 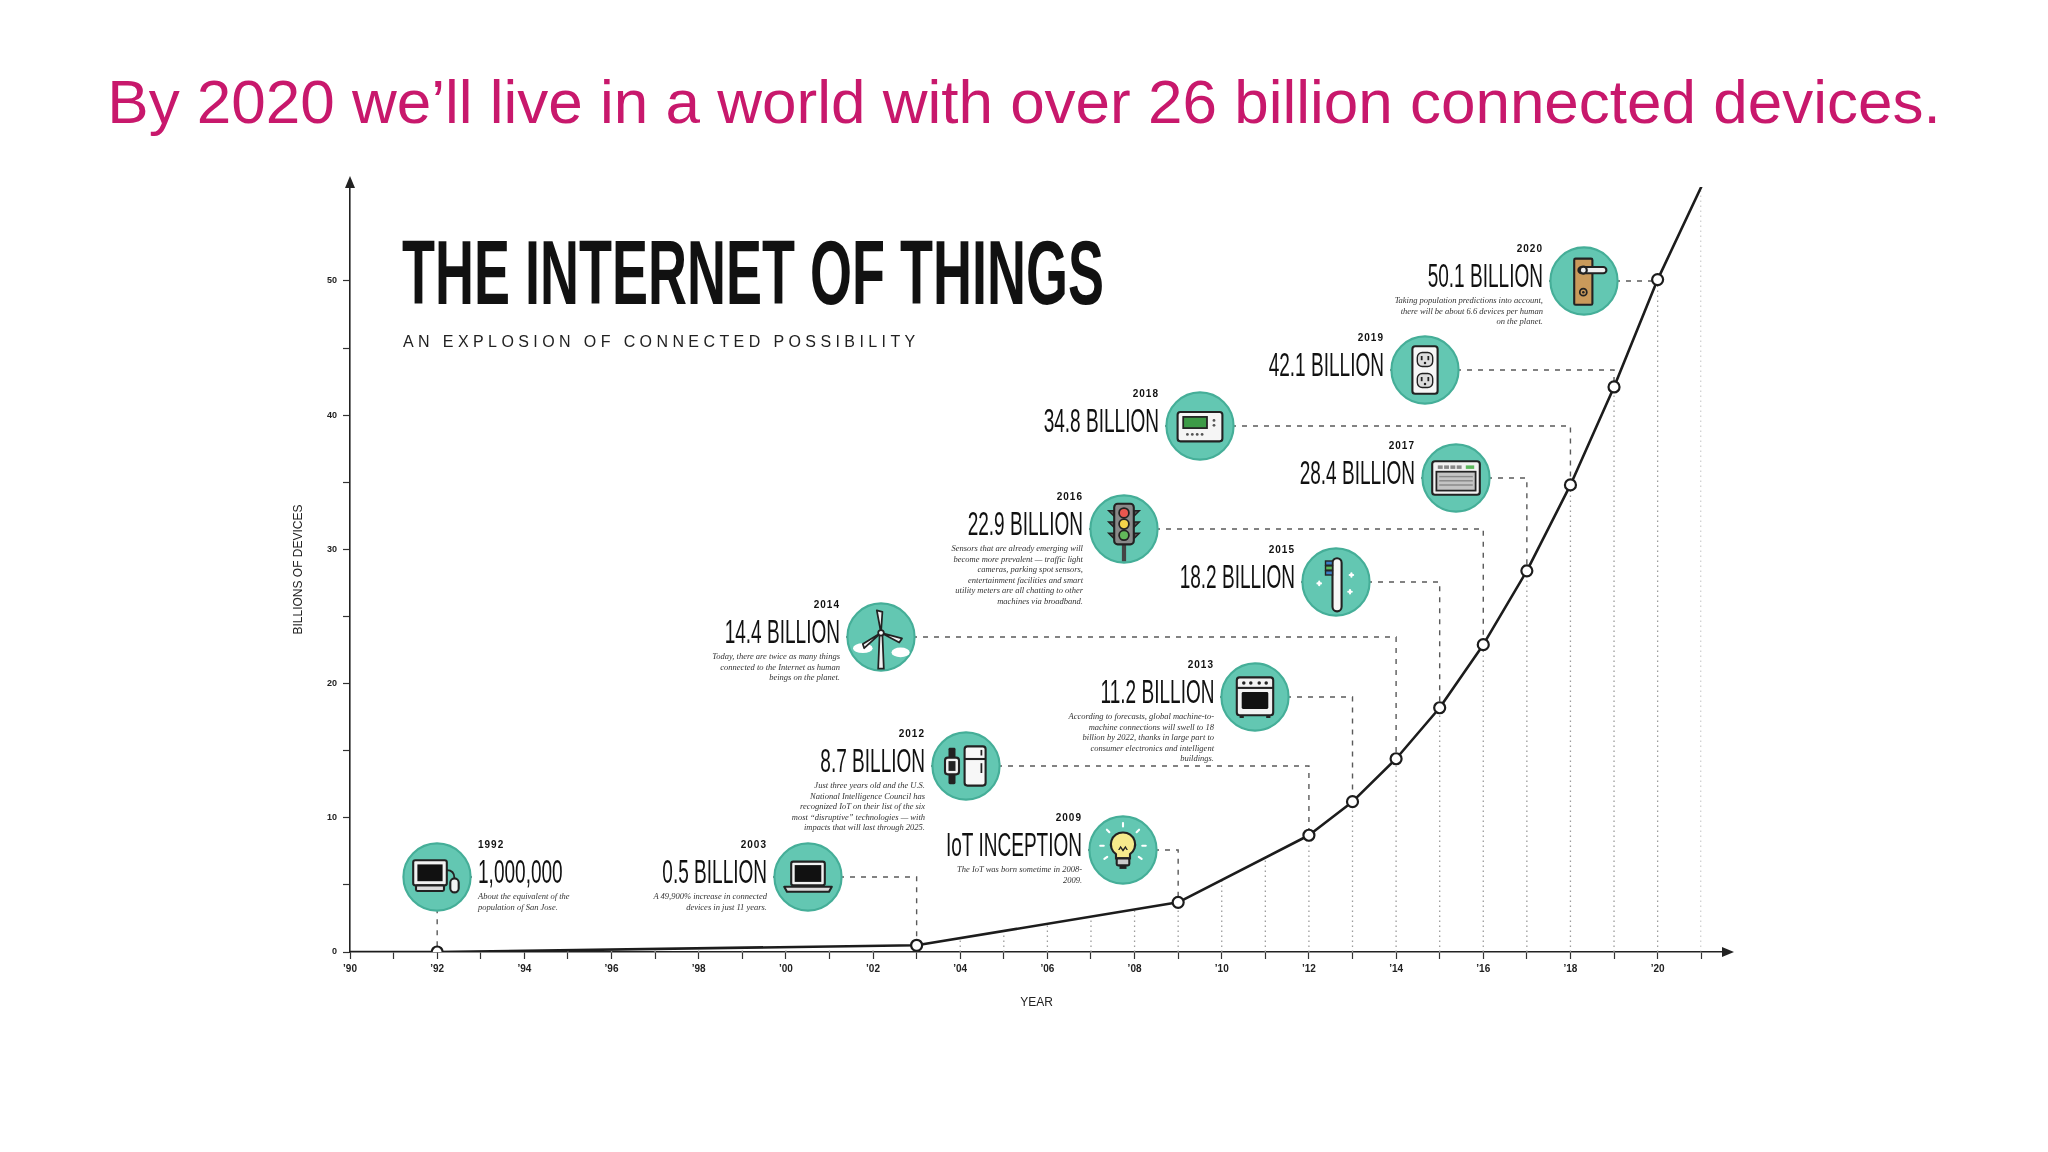 What do you see at coordinates (331, 683) in the screenshot?
I see `y-tick-label: 20` at bounding box center [331, 683].